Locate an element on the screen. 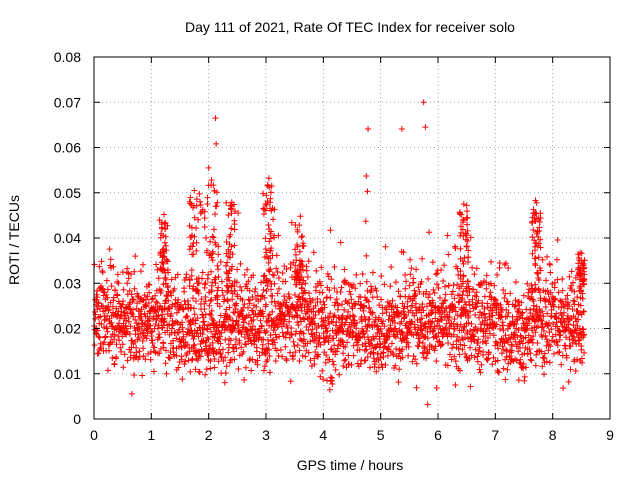 This screenshot has height=480, width=640. x-tick-label: 3 is located at coordinates (266, 435).